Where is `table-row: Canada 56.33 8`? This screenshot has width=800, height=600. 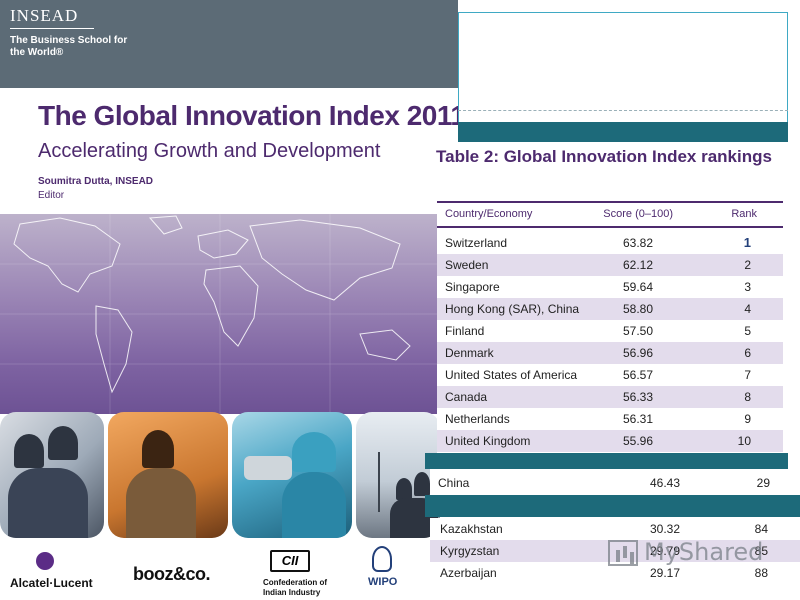 table-row: Canada 56.33 8 is located at coordinates (610, 397).